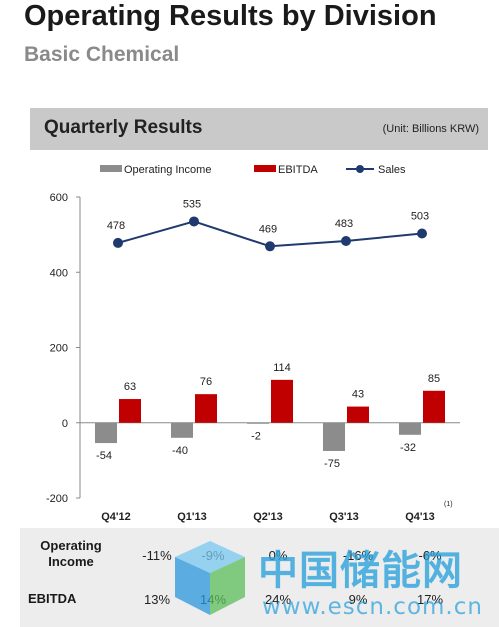  What do you see at coordinates (130, 387) in the screenshot?
I see `ebitda-data-label: 63` at bounding box center [130, 387].